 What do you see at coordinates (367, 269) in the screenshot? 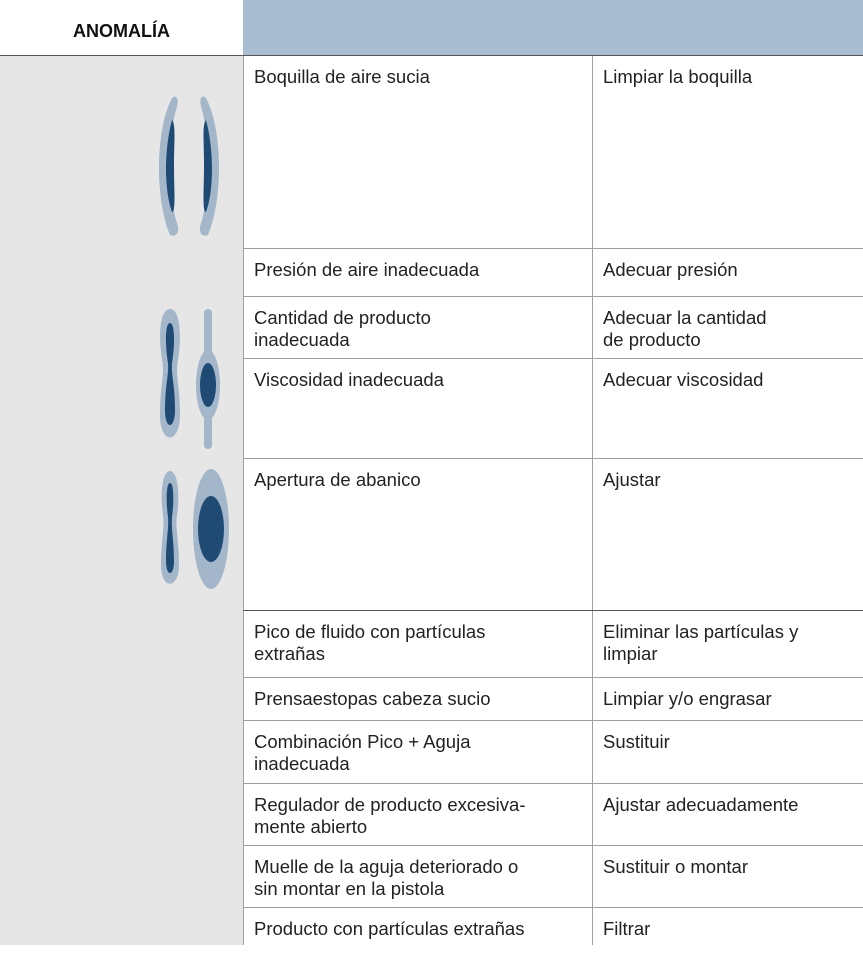
I see `cause: Presión de aire inadecuada` at bounding box center [367, 269].